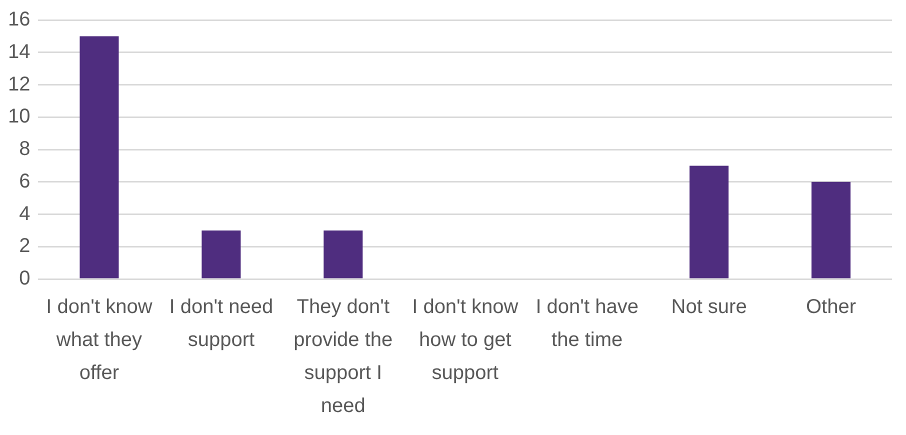 The image size is (906, 435). What do you see at coordinates (343, 357) in the screenshot?
I see `x-tick-label: They don't provide the support I need` at bounding box center [343, 357].